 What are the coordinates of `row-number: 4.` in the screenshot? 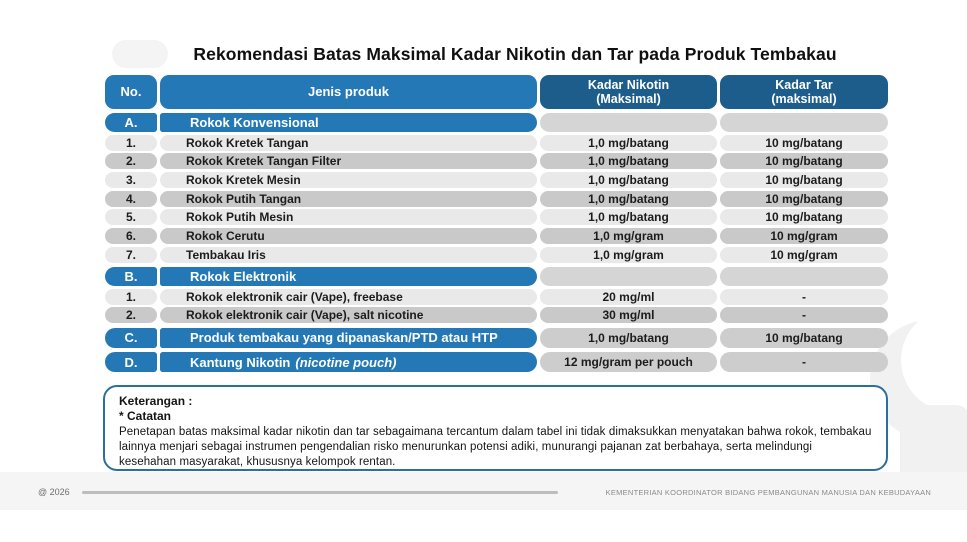 It's located at (131, 198).